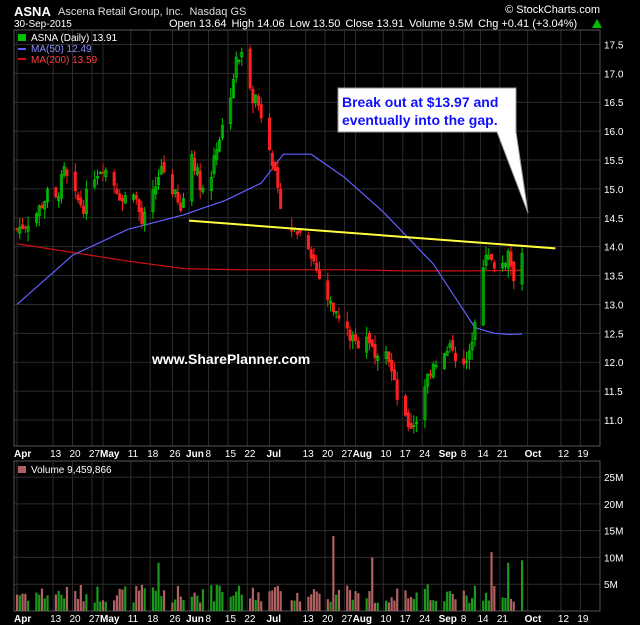 This screenshot has width=640, height=625. Describe the element at coordinates (43, 24) in the screenshot. I see `chart-date: 30-Sep-2015` at that location.